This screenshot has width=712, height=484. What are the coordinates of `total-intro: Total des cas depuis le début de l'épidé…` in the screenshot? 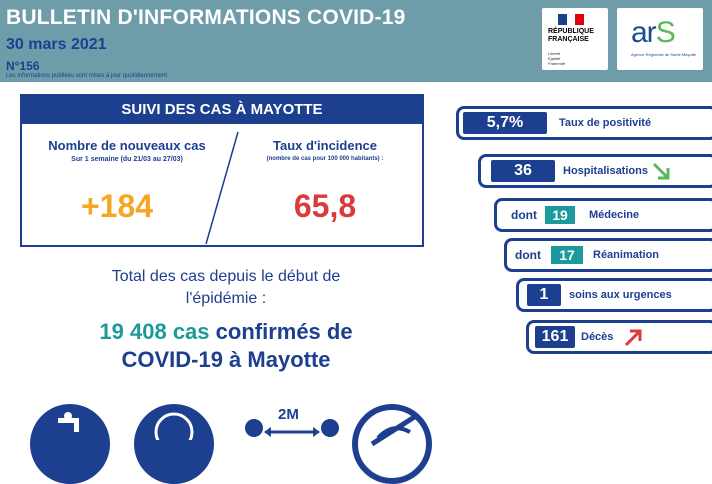 It's located at (226, 288).